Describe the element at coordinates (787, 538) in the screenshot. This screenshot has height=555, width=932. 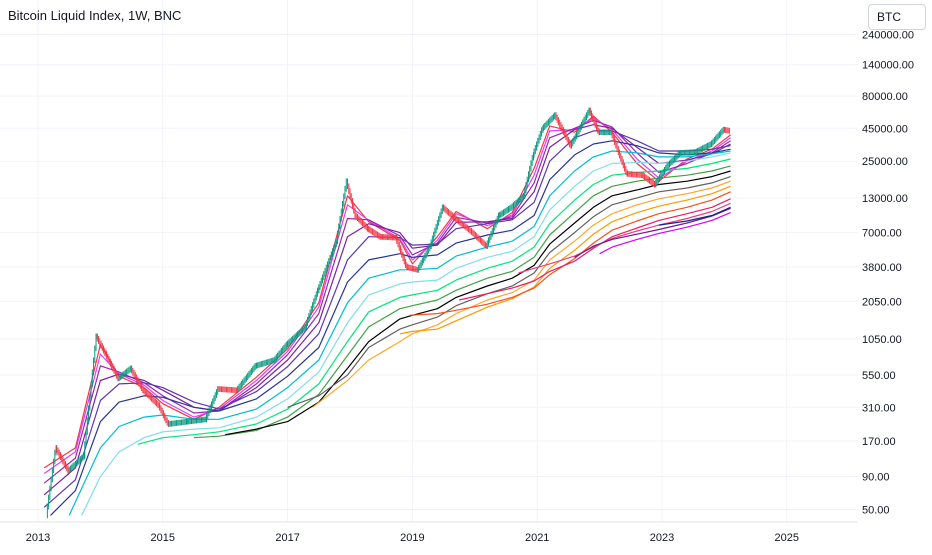
I see `x-tick-label: 2025` at that location.